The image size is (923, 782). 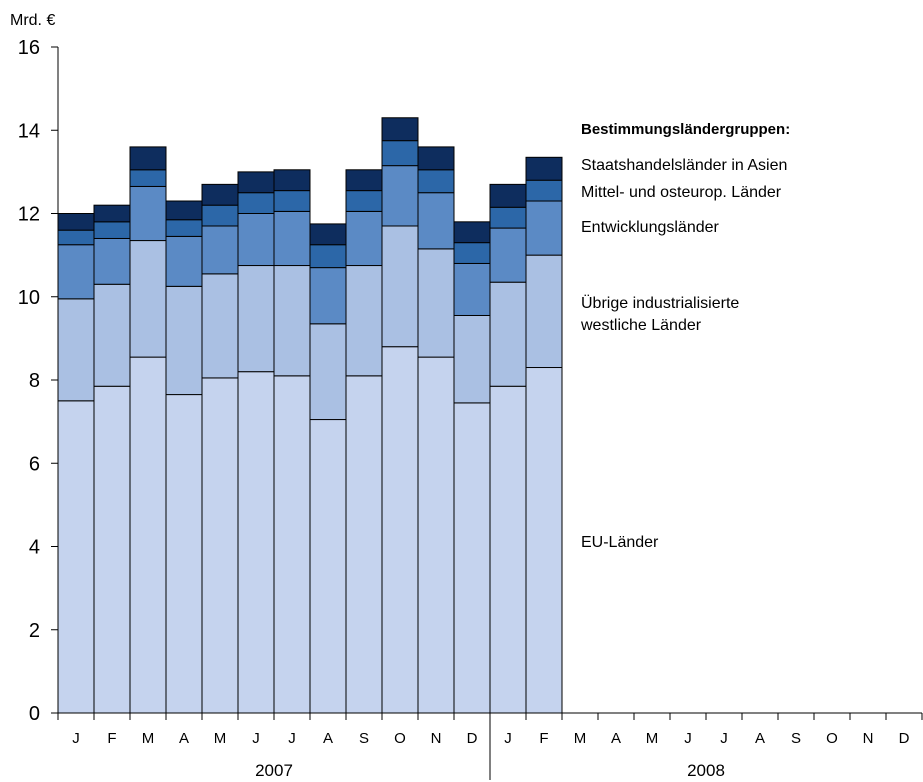 What do you see at coordinates (706, 770) in the screenshot?
I see `year-label: 2008` at bounding box center [706, 770].